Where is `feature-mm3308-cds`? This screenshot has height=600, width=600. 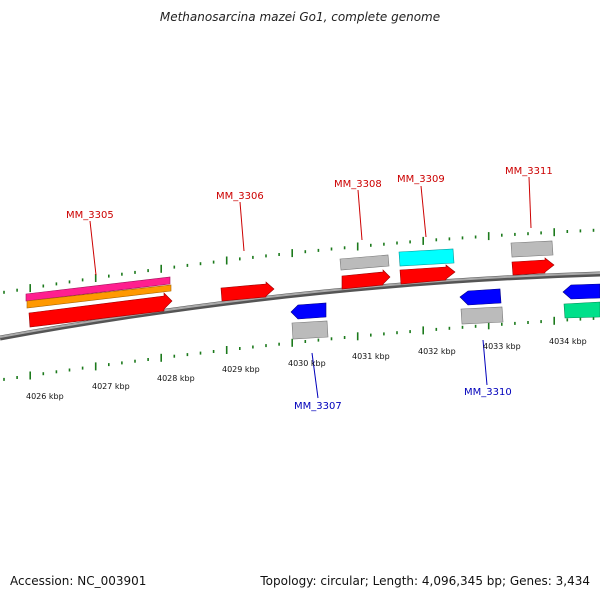
feature-mm3308-cds is located at coordinates (366, 279).